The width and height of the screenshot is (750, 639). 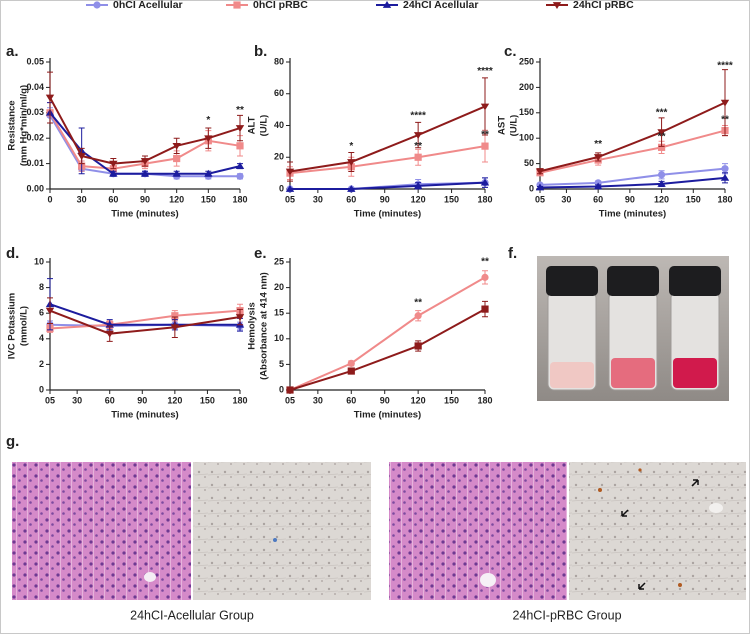 What do you see at coordinates (24, 125) in the screenshot?
I see `y-axis-title: (mm Hg*min/ml/g)` at bounding box center [24, 125].